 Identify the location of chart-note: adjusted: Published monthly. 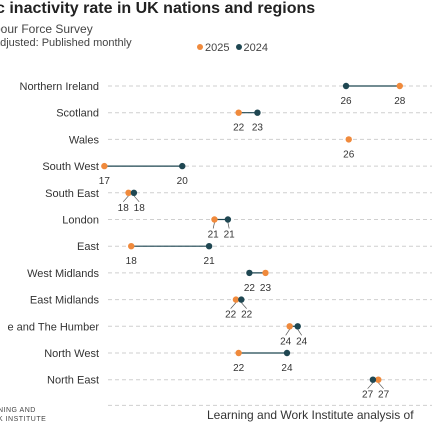
(66, 43).